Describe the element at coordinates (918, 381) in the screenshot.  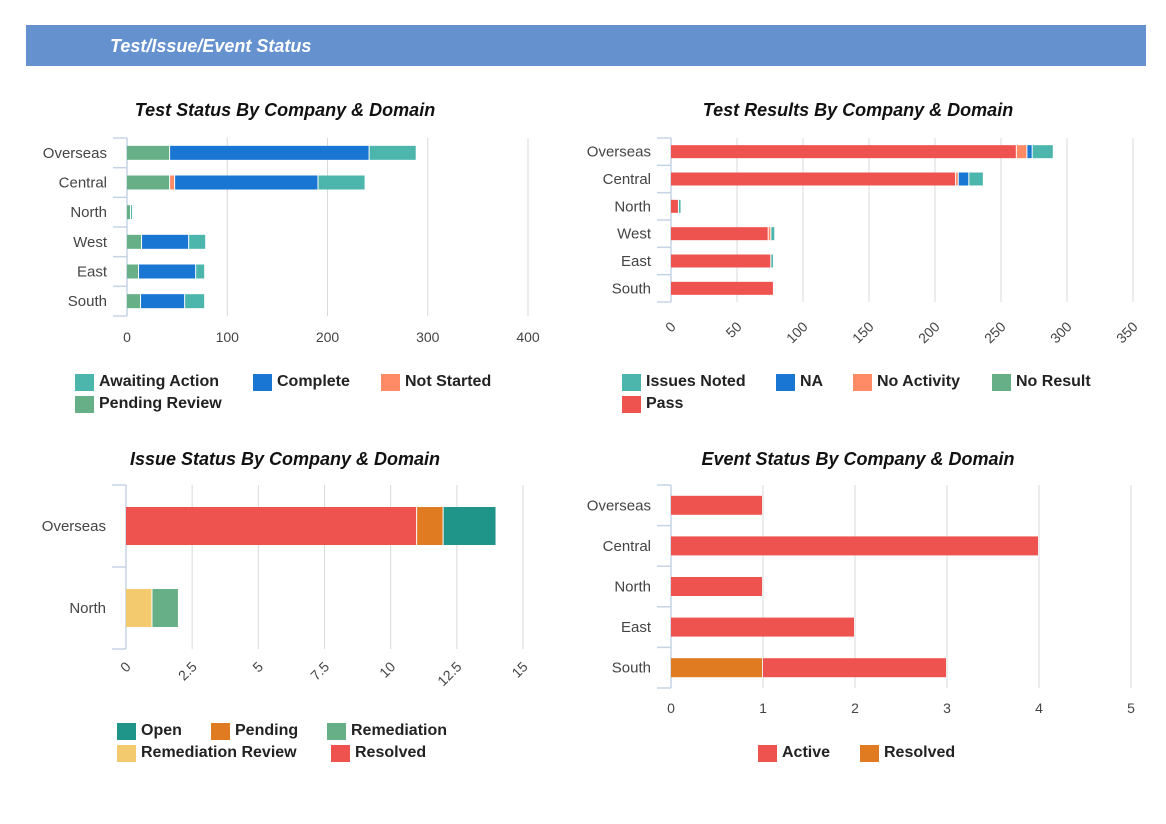
I see `legend-label: No Activity` at that location.